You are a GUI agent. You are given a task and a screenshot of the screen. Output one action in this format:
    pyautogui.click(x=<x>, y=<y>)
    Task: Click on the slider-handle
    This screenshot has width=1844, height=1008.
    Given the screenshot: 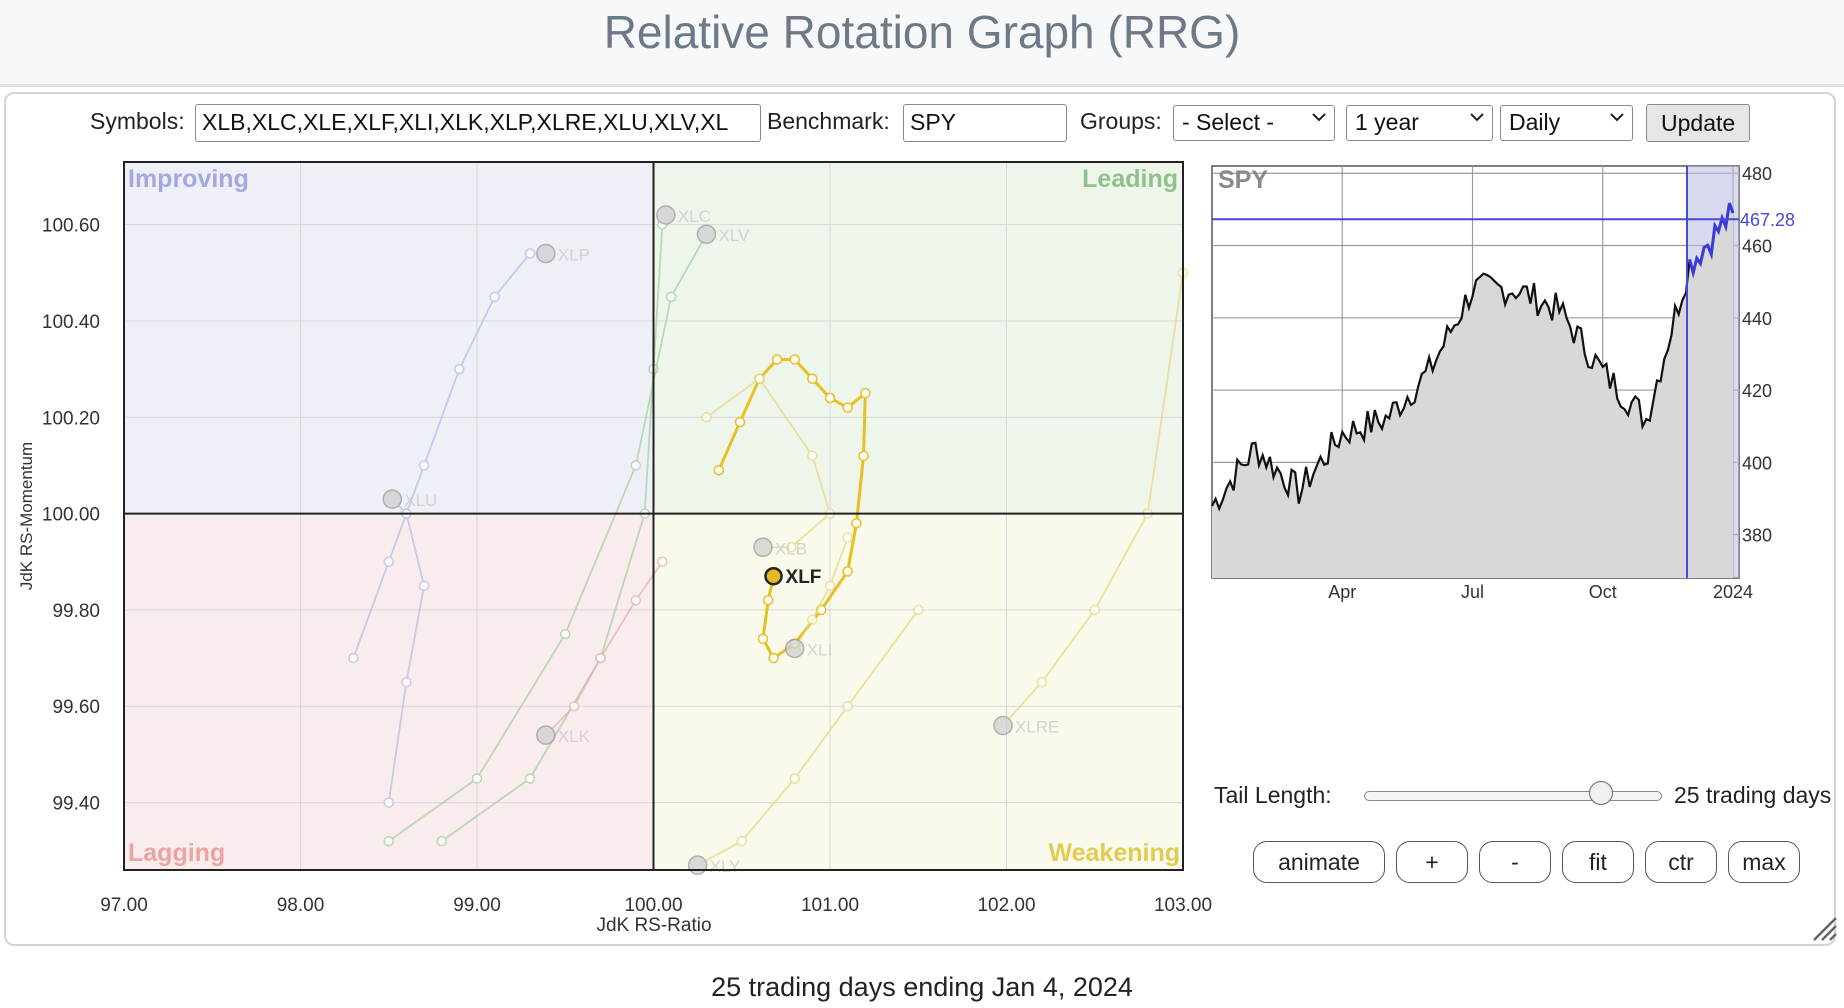 What is the action you would take?
    pyautogui.click(x=1601, y=793)
    